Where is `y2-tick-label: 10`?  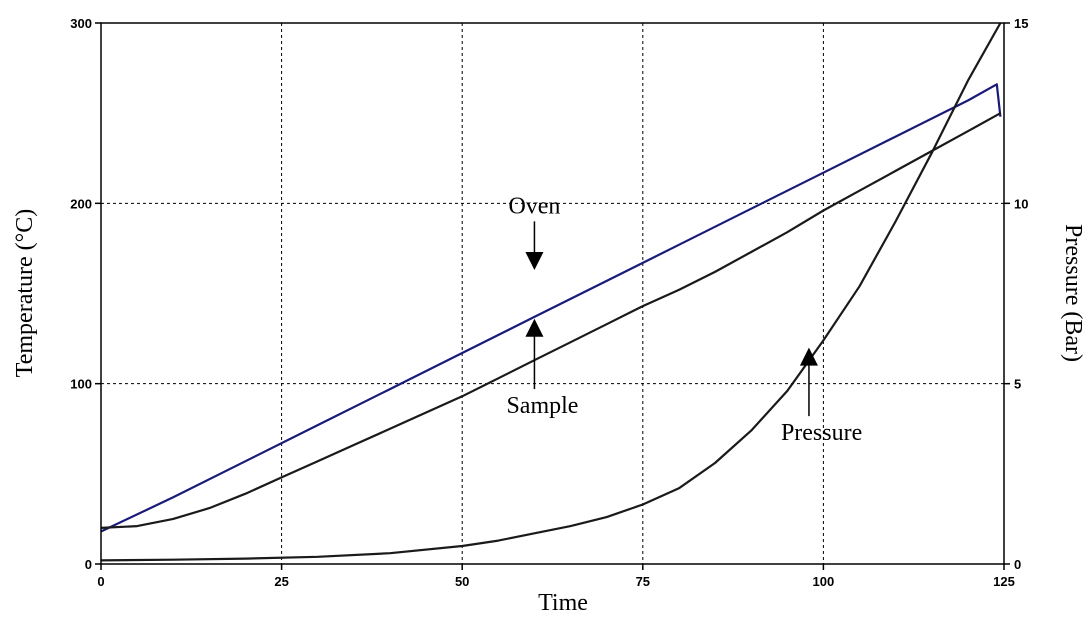 y2-tick-label: 10 is located at coordinates (1021, 203).